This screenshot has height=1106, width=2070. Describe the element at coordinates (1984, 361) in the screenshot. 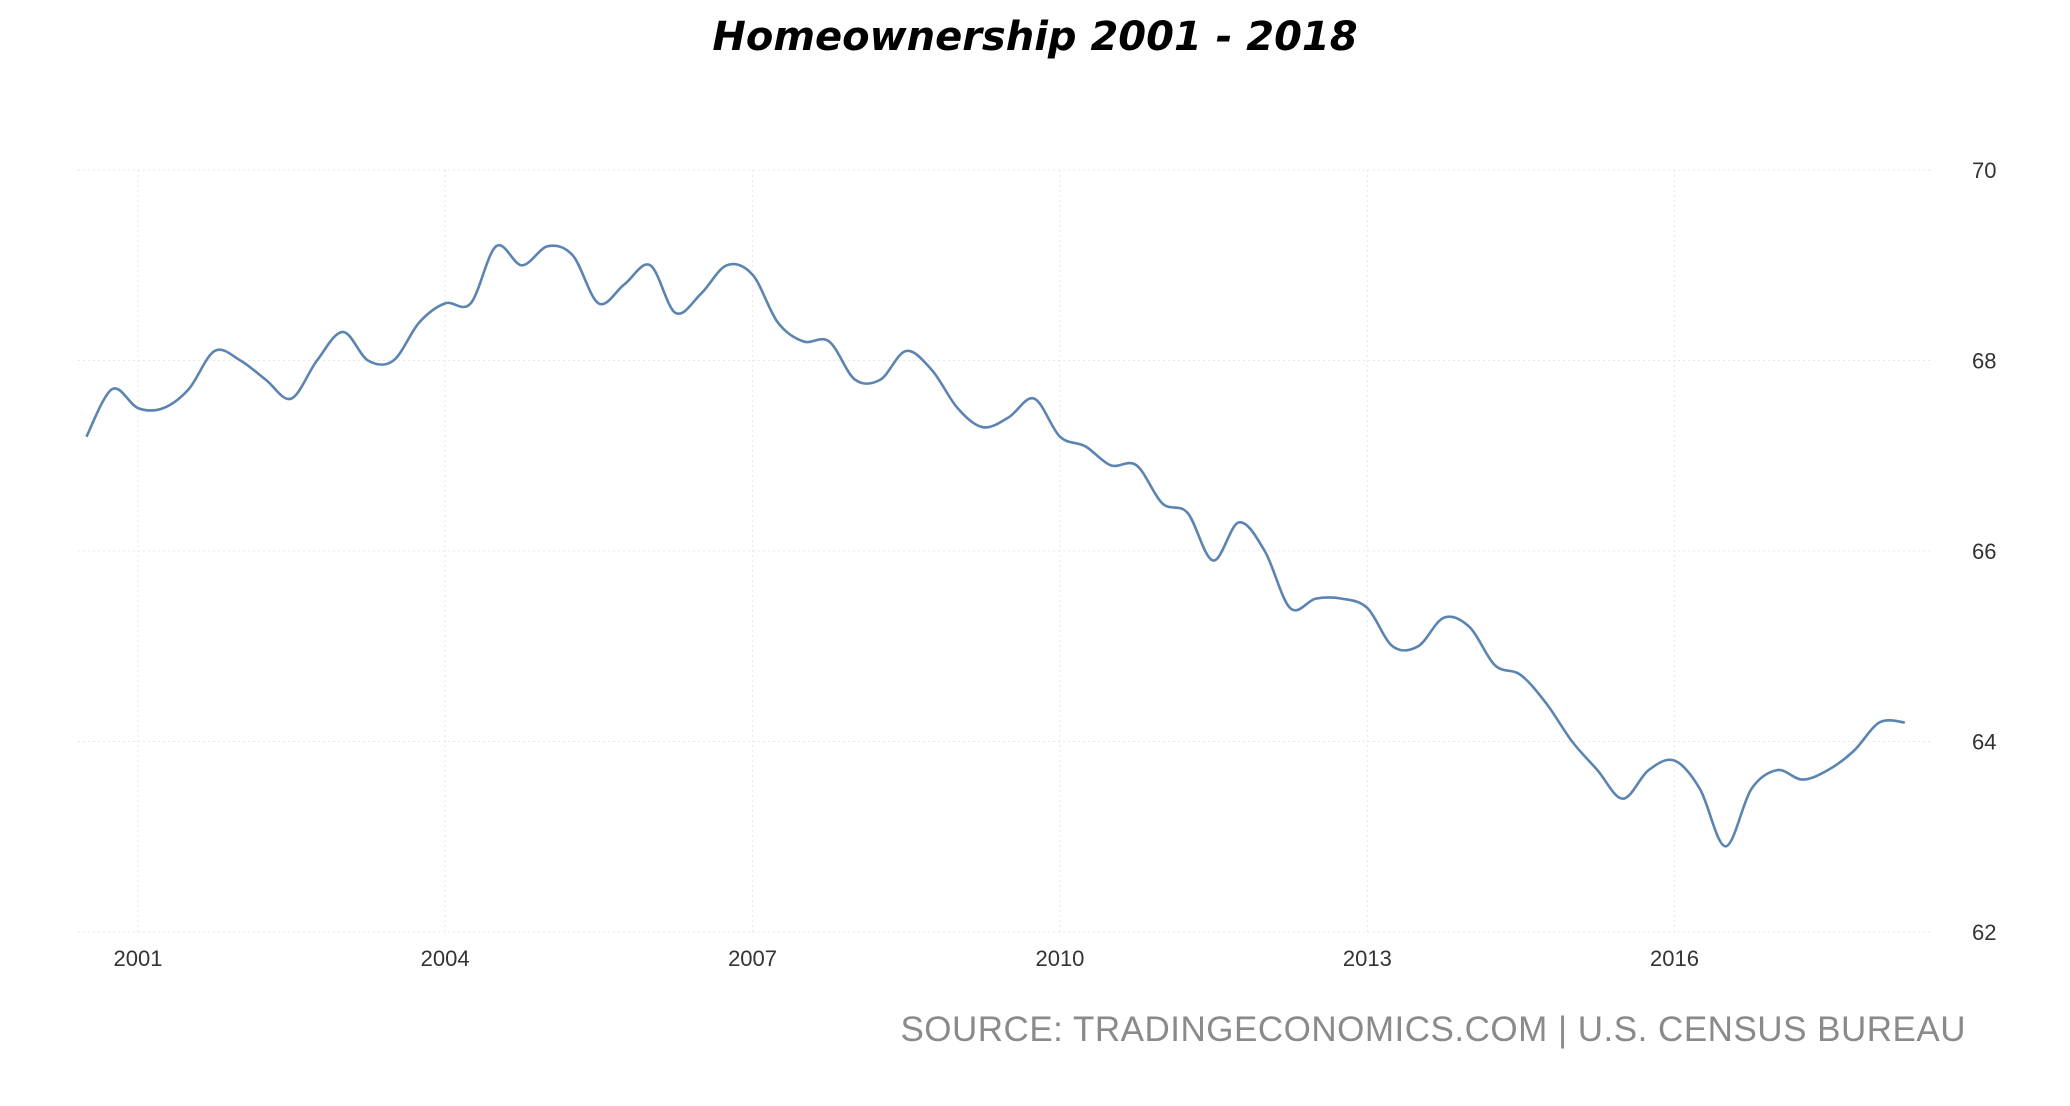

I see `y-tick-label: 68` at that location.